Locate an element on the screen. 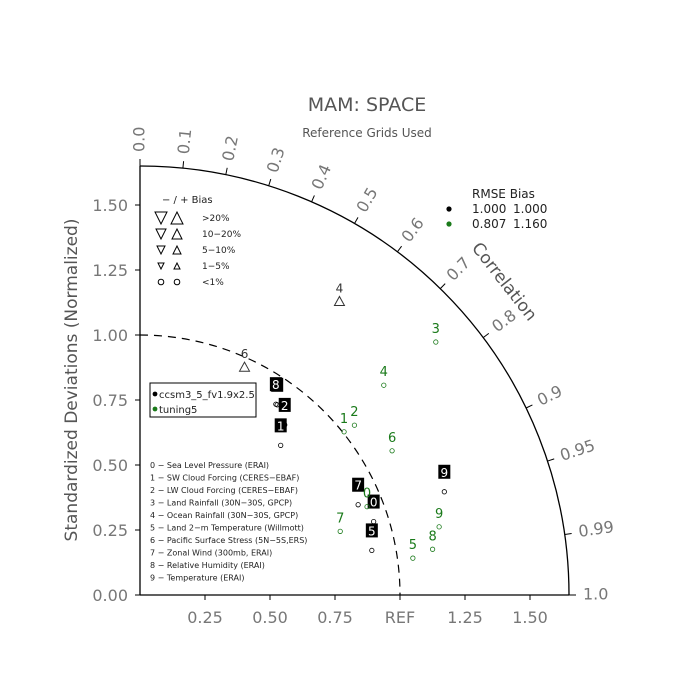 The image size is (700, 700). correlation-tick-label: 0.4 is located at coordinates (322, 176).